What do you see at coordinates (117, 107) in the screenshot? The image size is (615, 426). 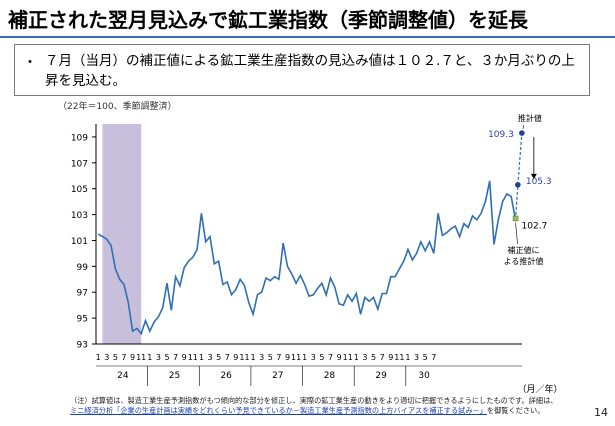 I see `unit-note: （22年＝100、季節調整済）` at bounding box center [117, 107].